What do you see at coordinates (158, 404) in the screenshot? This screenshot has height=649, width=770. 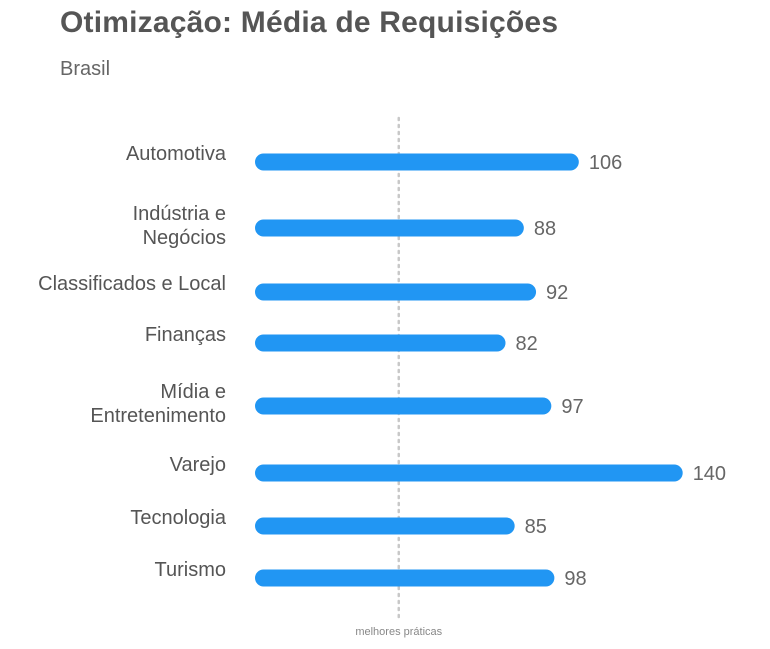 I see `category-label-4: Mídia e Entretenimento` at bounding box center [158, 404].